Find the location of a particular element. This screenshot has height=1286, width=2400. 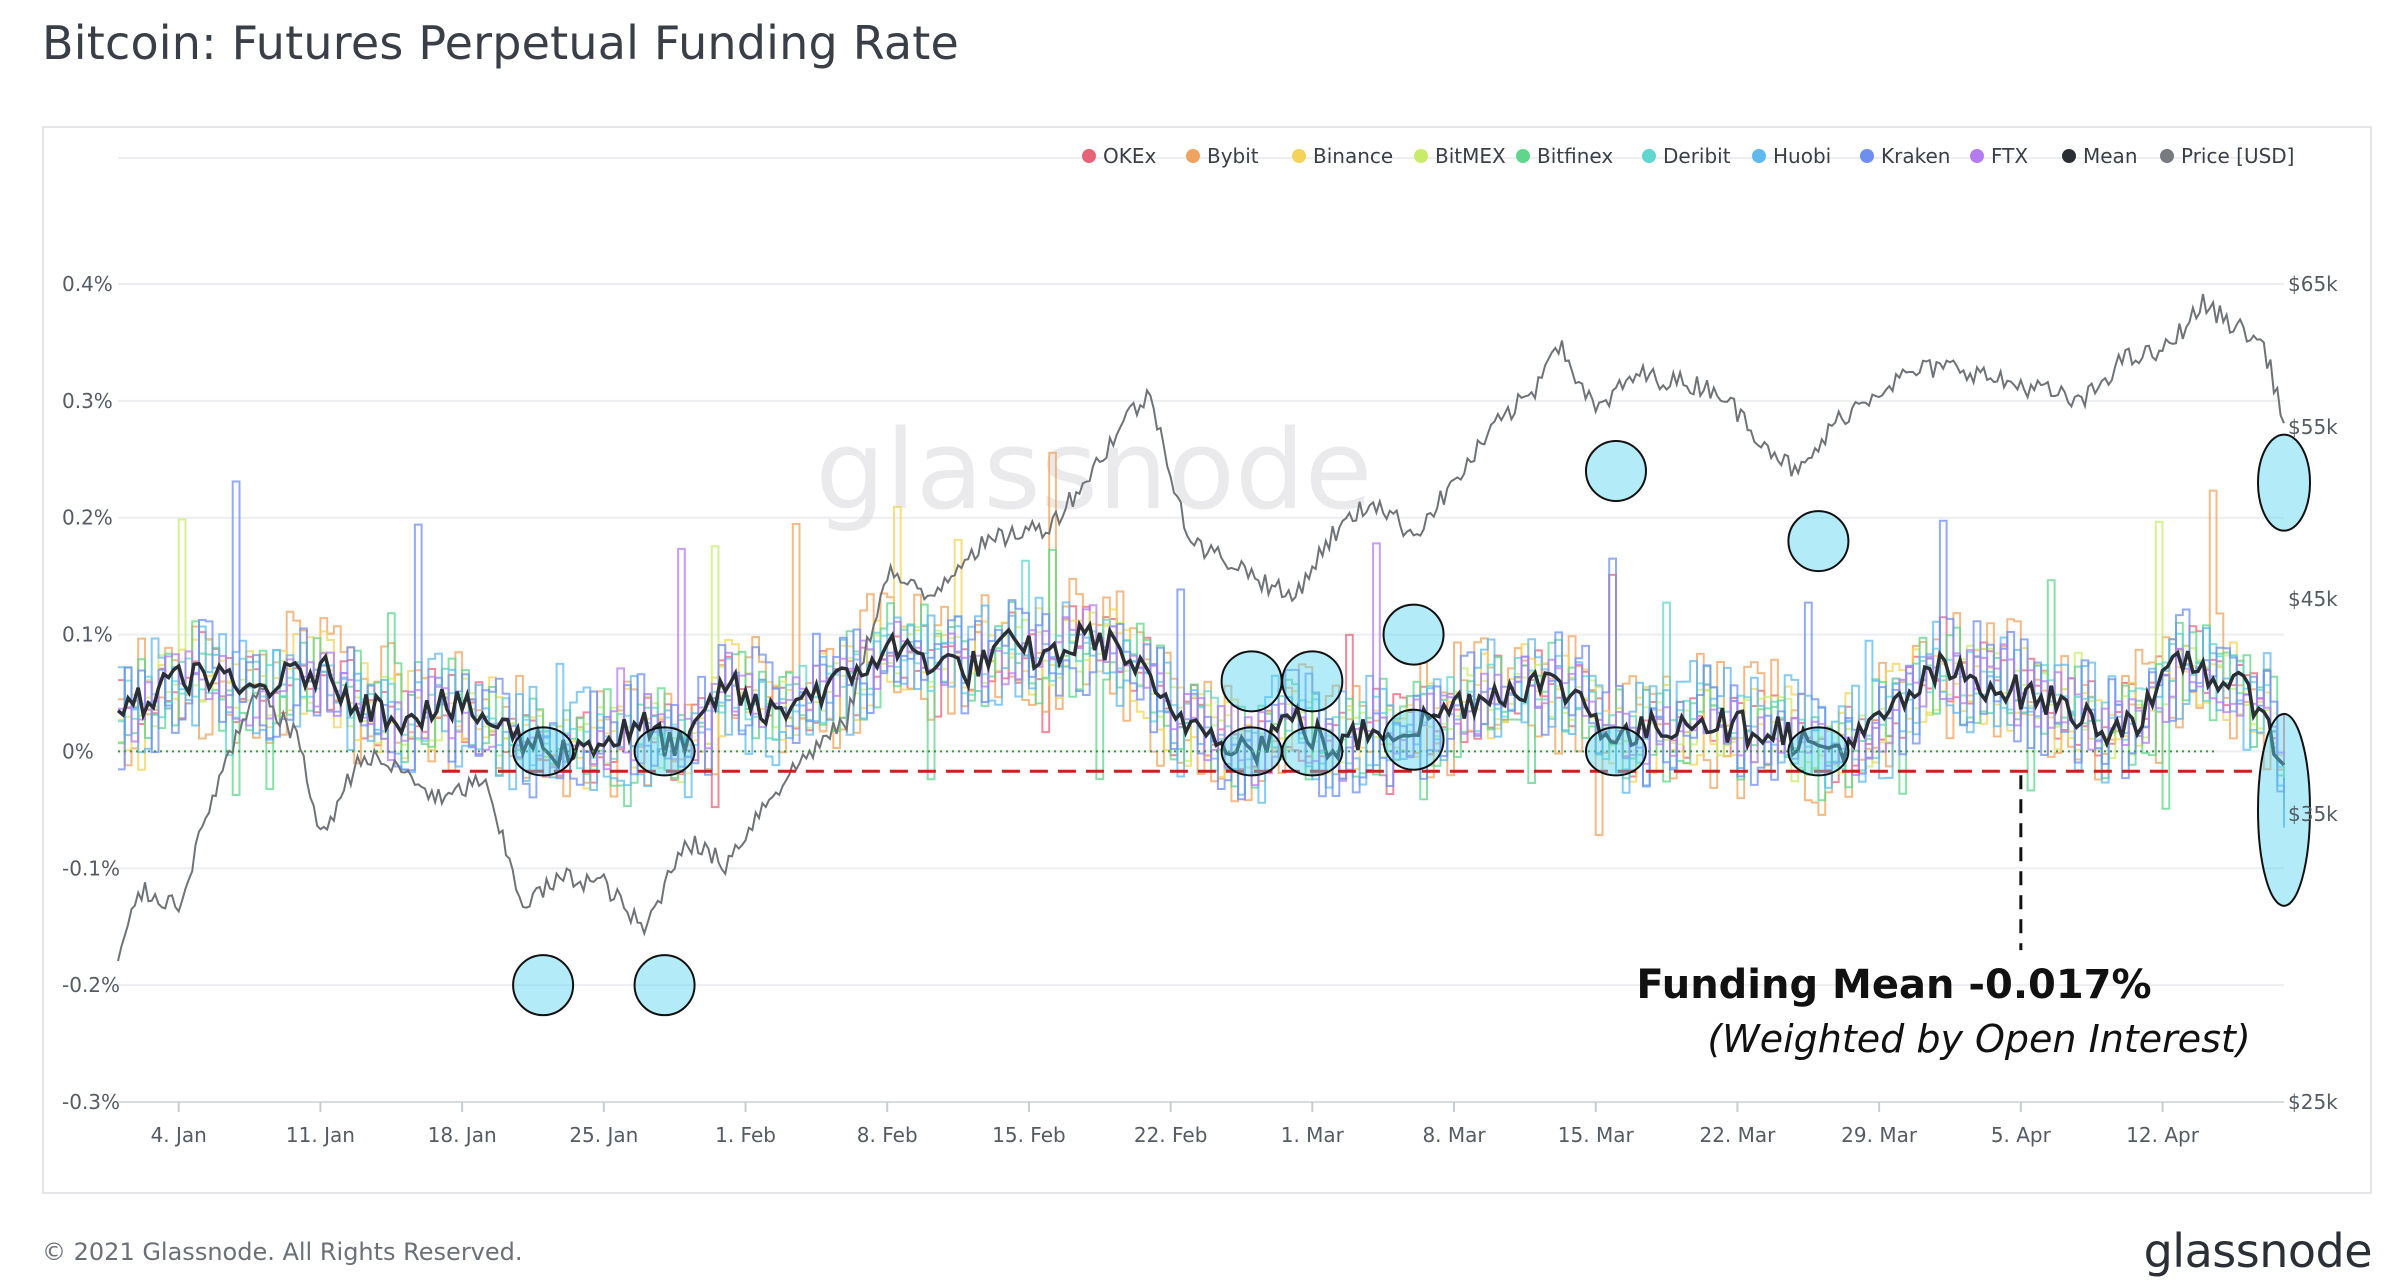

brand-logo: glassnode is located at coordinates (2258, 1251).